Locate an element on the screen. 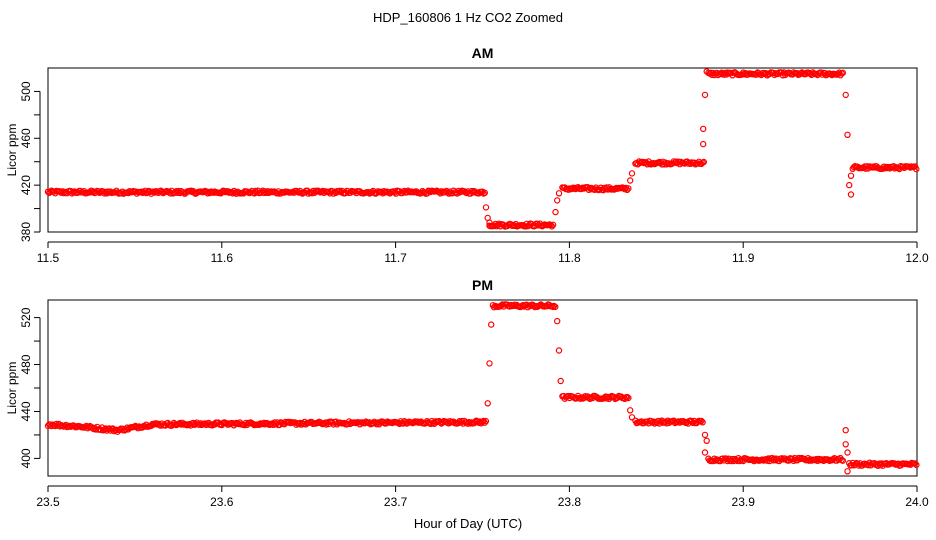 This screenshot has width=936, height=540. panel-title: PM is located at coordinates (482, 285).